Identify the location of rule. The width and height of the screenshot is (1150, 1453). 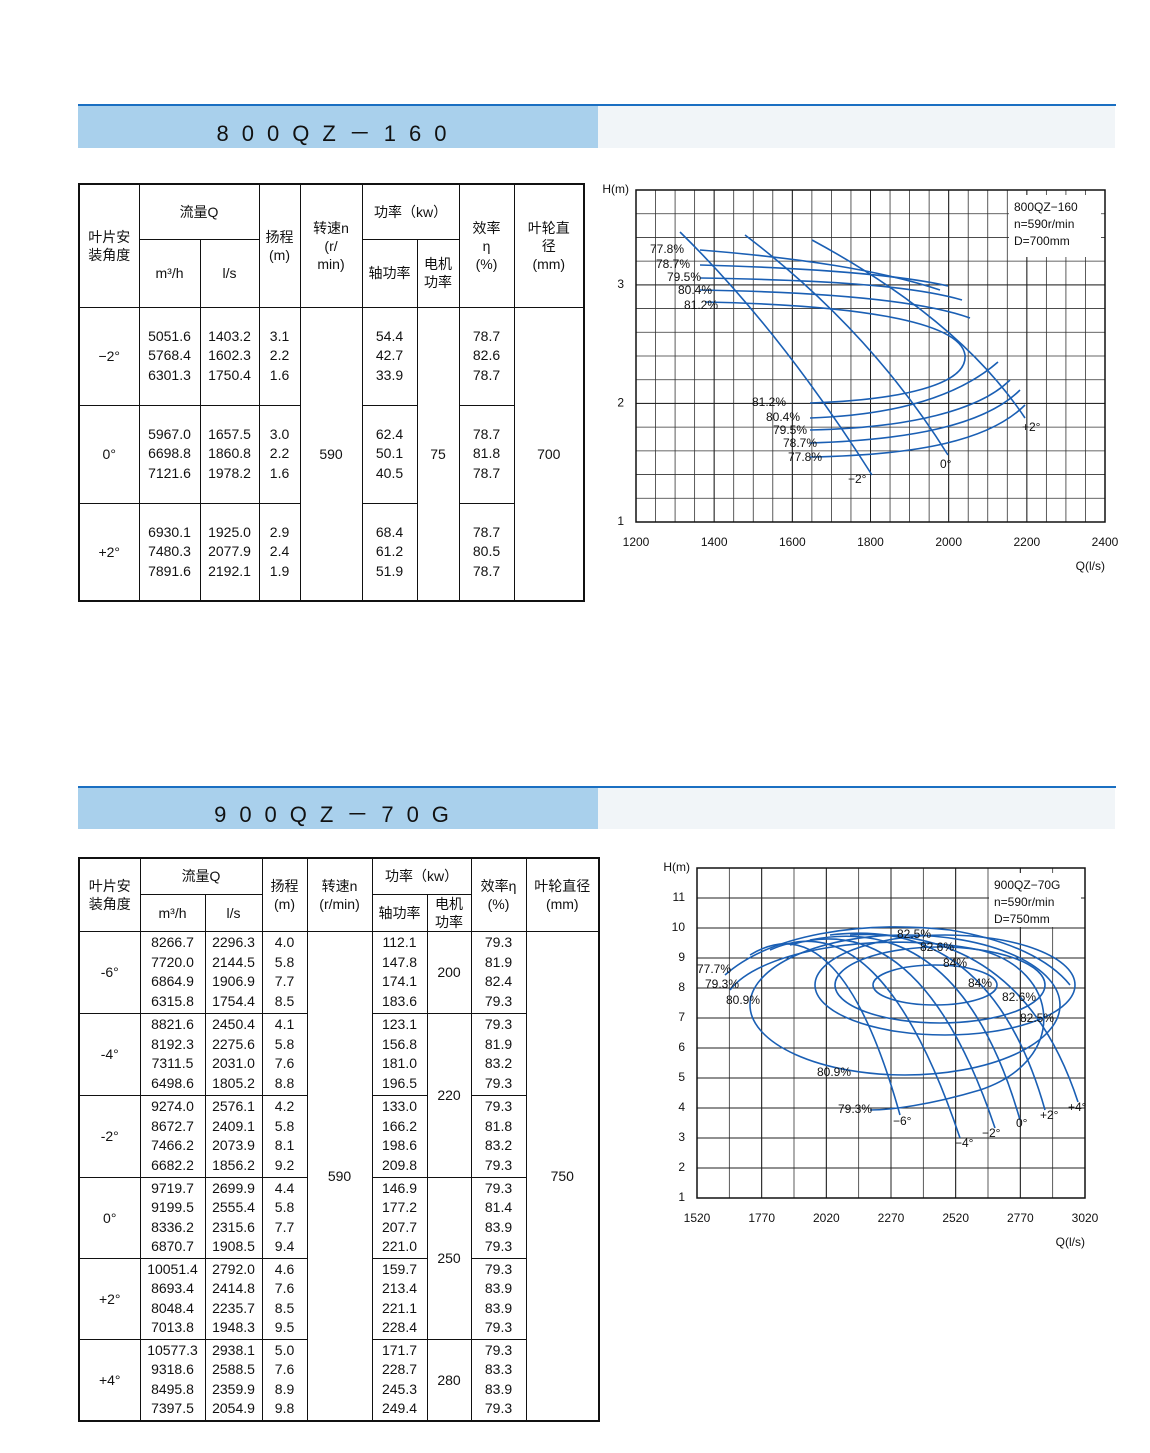
(597, 105).